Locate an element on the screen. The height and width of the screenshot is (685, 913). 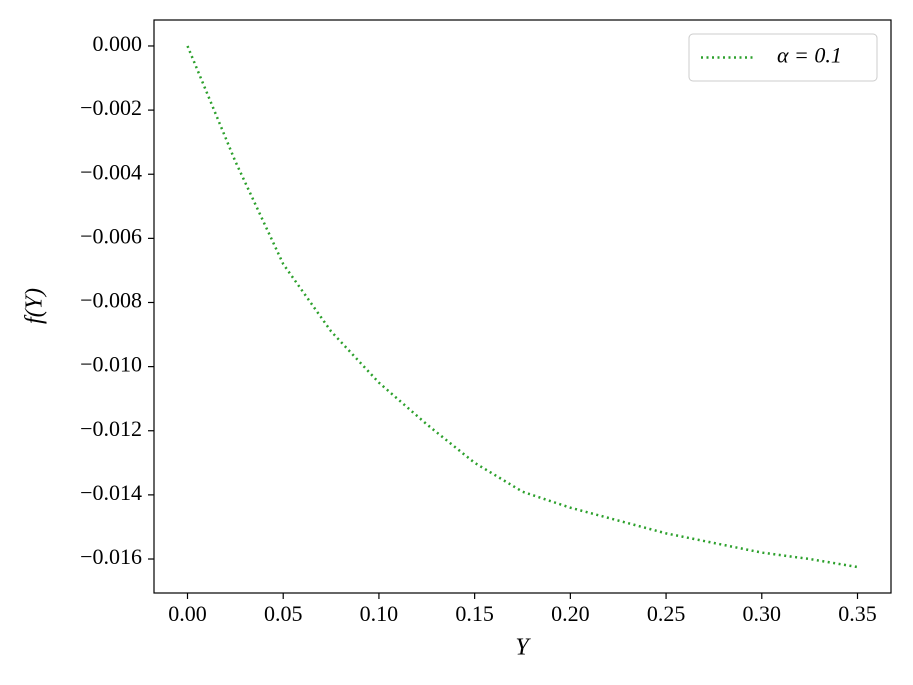
legend-label: α = 0.1 is located at coordinates (809, 55).